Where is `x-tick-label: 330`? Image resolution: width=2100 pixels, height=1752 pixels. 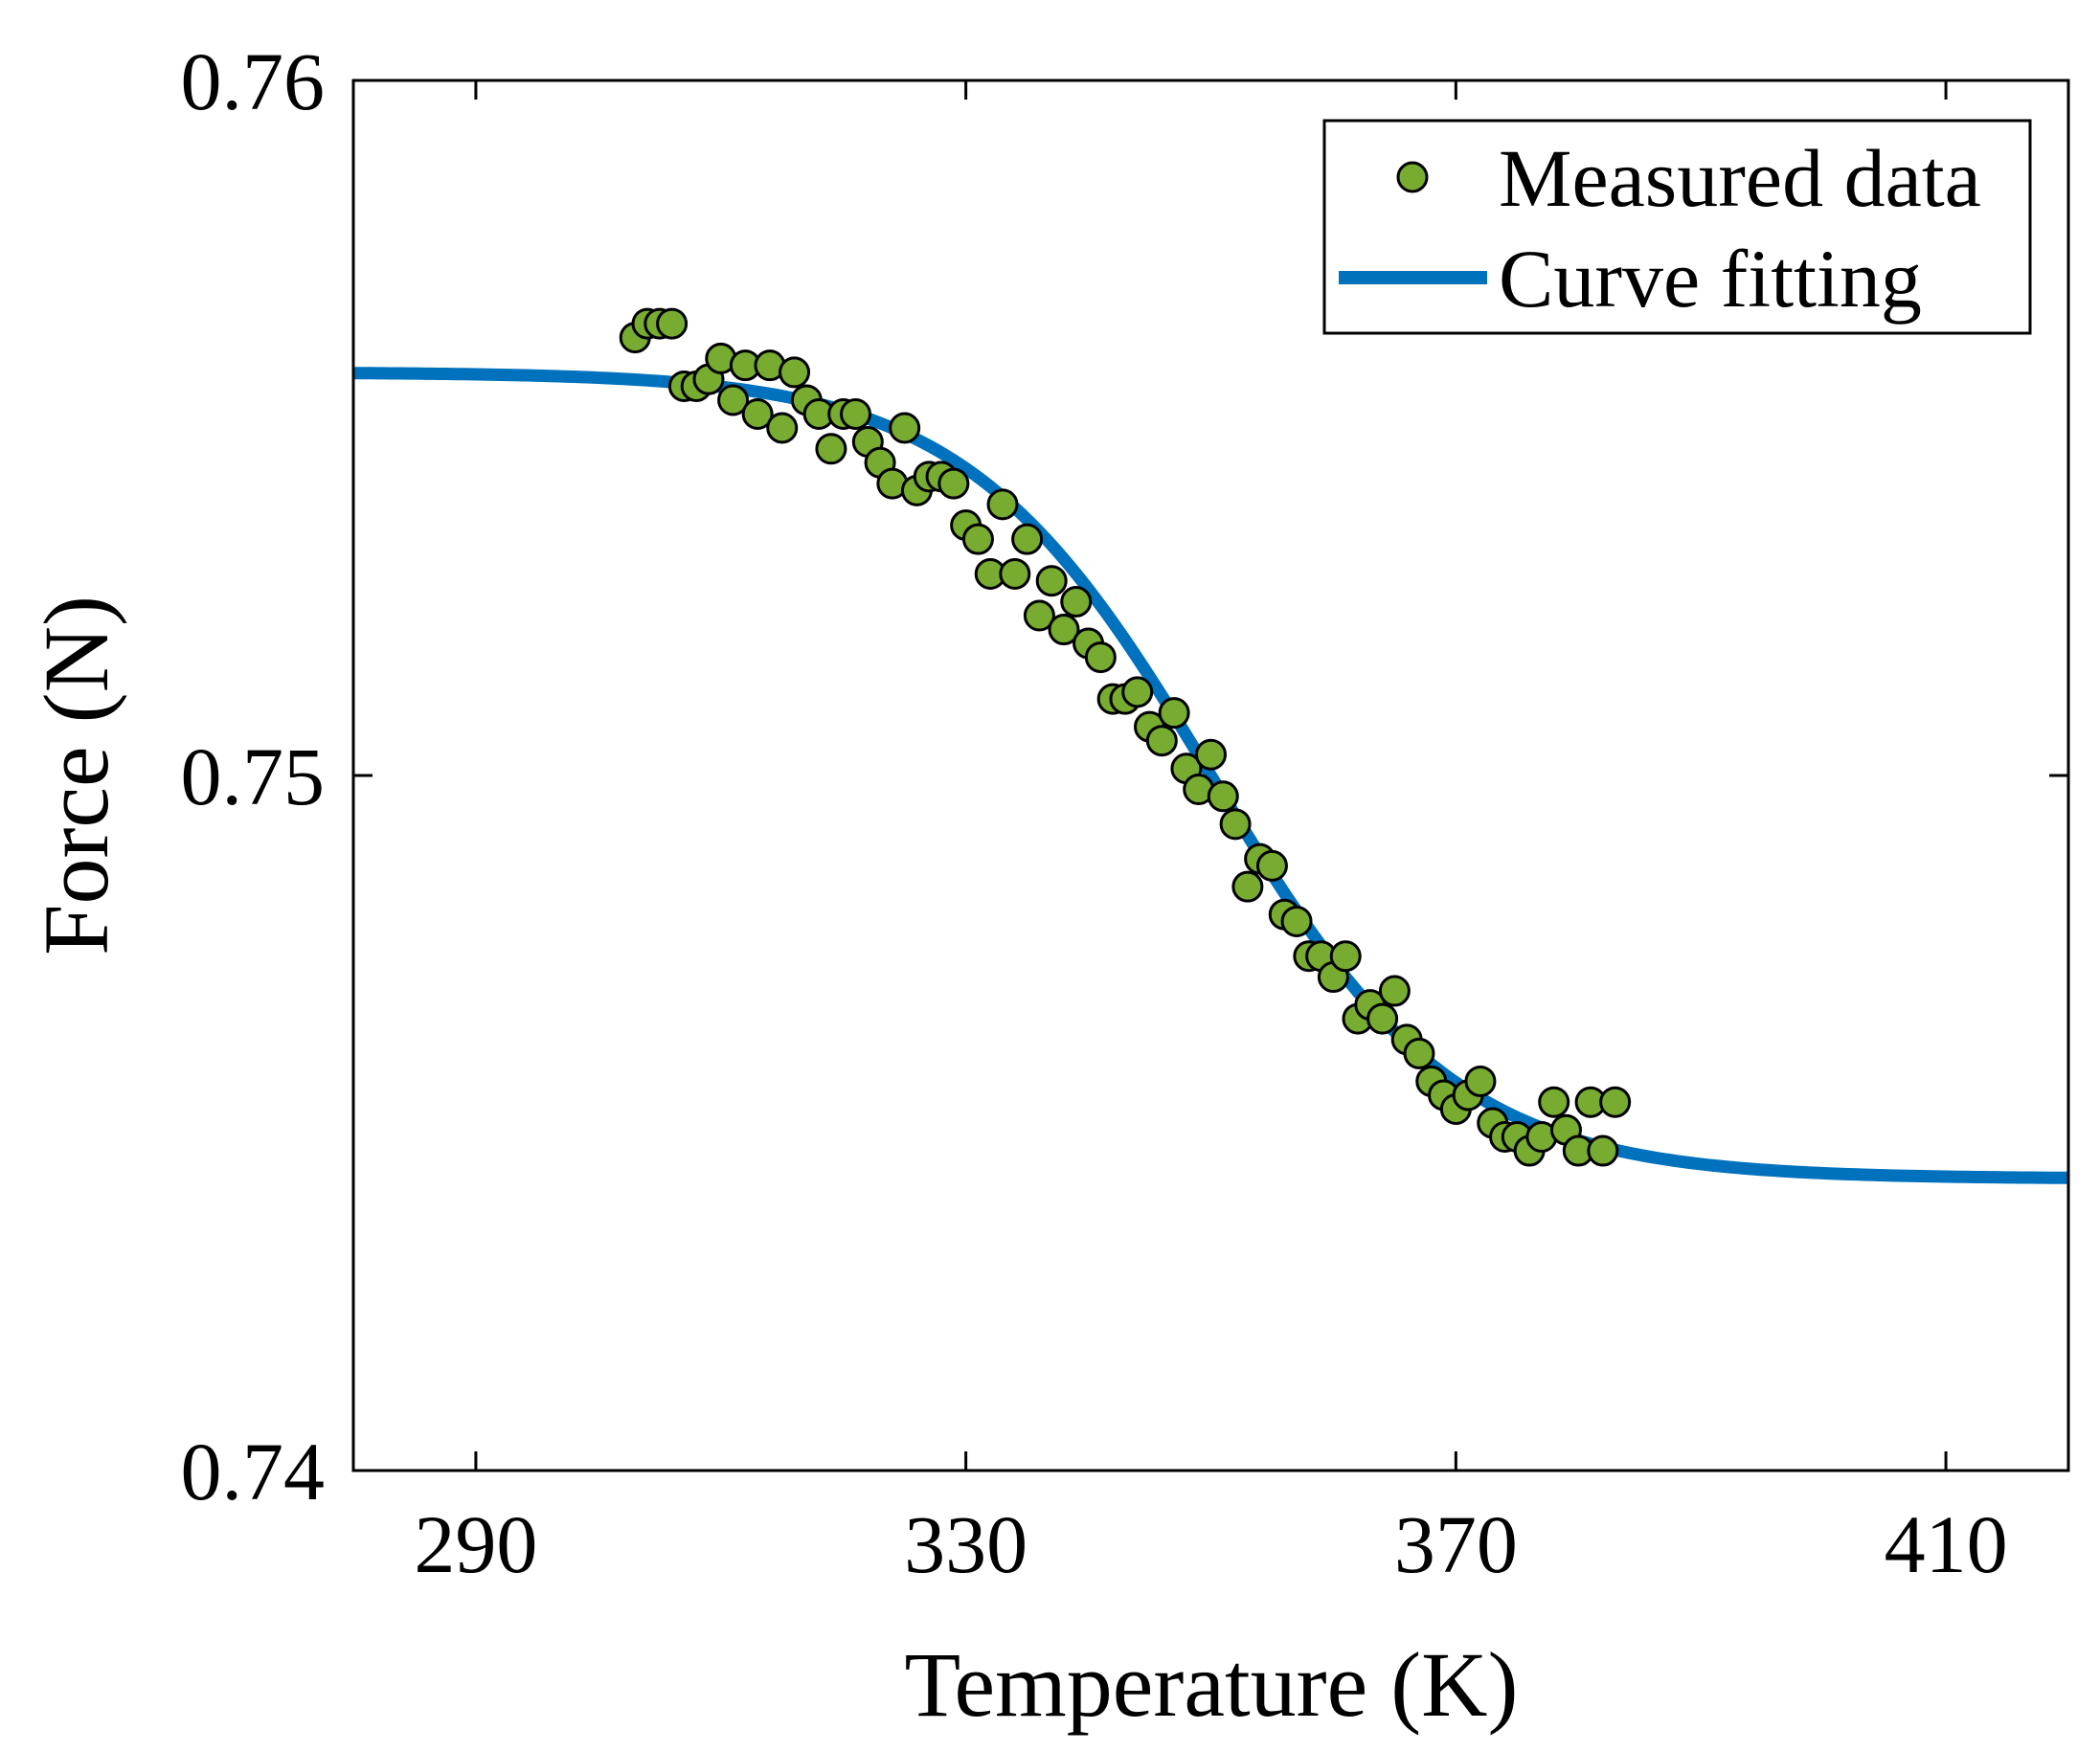 x-tick-label: 330 is located at coordinates (965, 1544).